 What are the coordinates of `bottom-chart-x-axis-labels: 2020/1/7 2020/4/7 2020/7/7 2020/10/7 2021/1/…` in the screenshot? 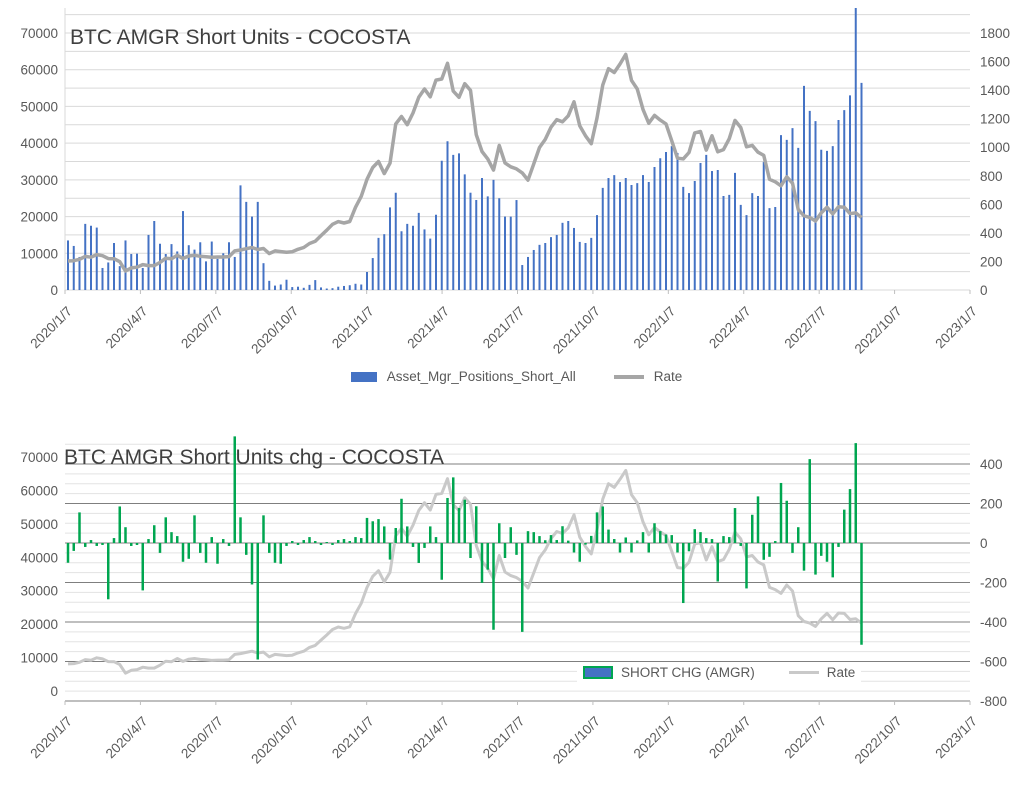 It's located at (503, 740).